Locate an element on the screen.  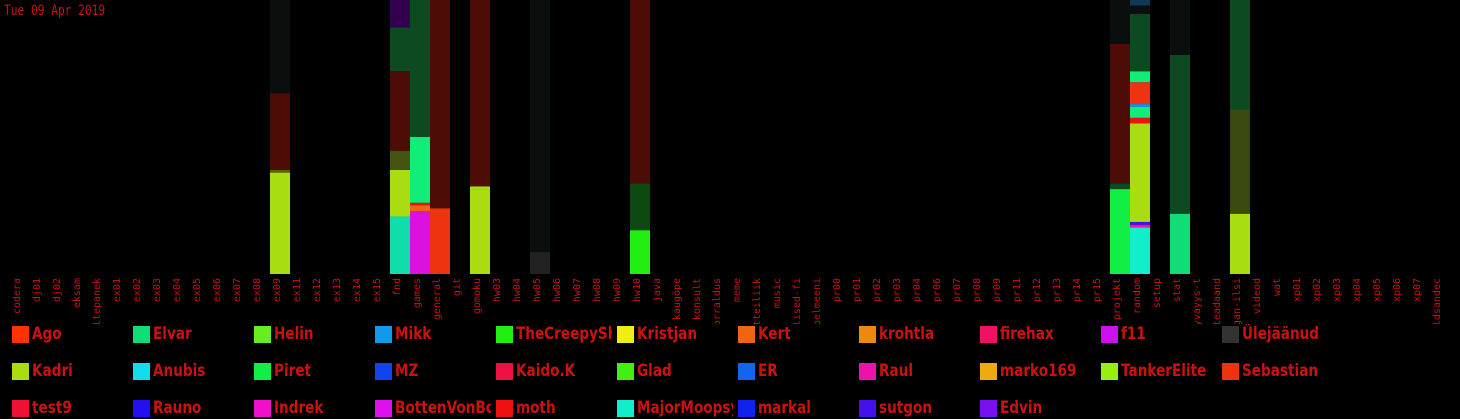
tick-label-gomoku: gomoku is located at coordinates (477, 296).